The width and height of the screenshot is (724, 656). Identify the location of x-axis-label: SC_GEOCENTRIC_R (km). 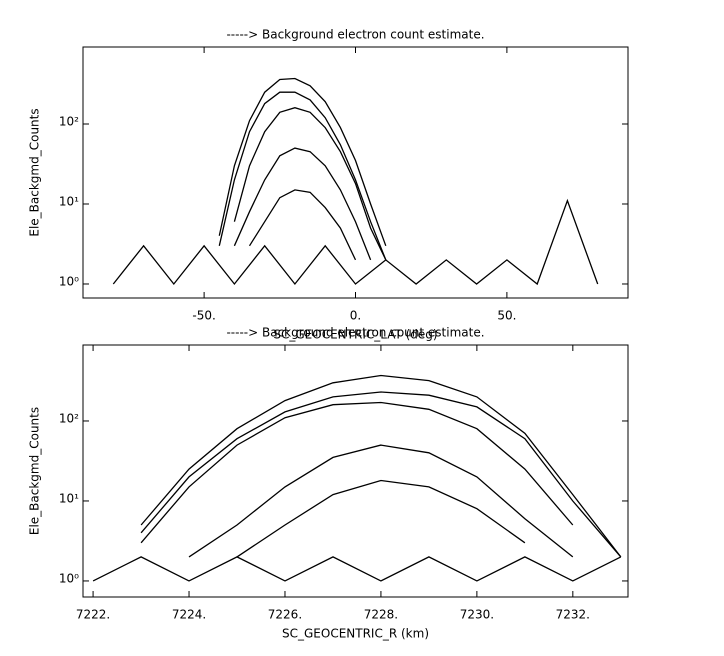
(355, 634).